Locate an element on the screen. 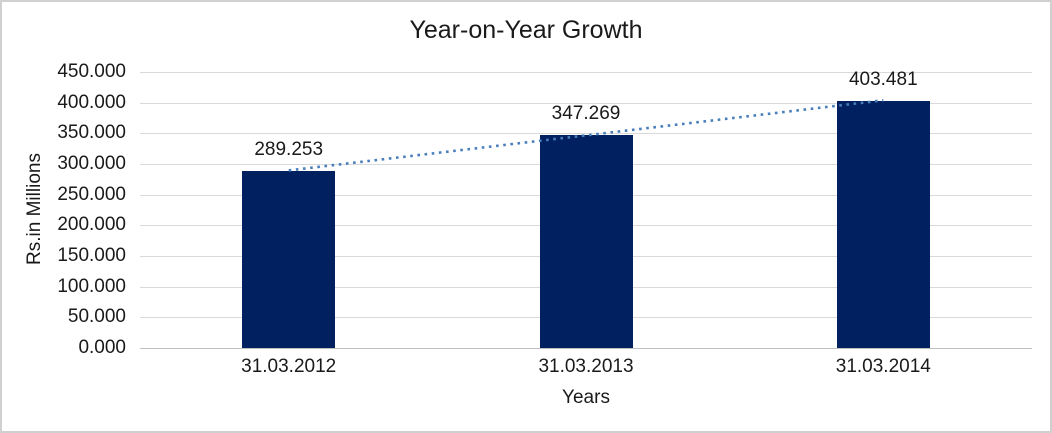  y-axis-tick-label: 100.000 is located at coordinates (91, 286).